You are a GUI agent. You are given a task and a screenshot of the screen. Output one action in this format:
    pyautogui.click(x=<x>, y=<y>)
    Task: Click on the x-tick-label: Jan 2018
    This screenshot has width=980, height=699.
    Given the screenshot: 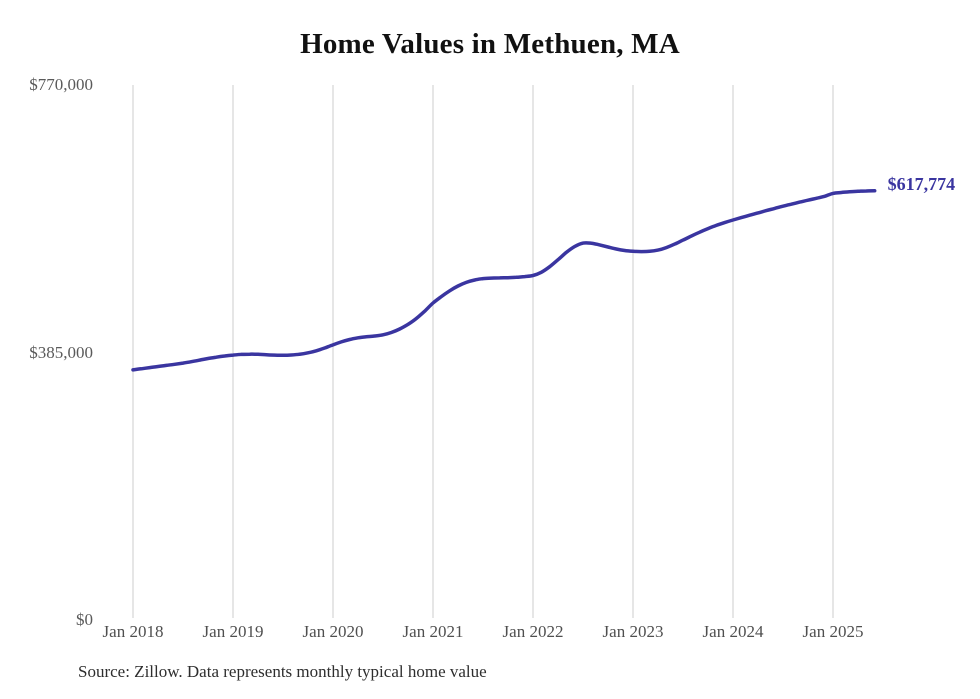 What is the action you would take?
    pyautogui.click(x=133, y=631)
    